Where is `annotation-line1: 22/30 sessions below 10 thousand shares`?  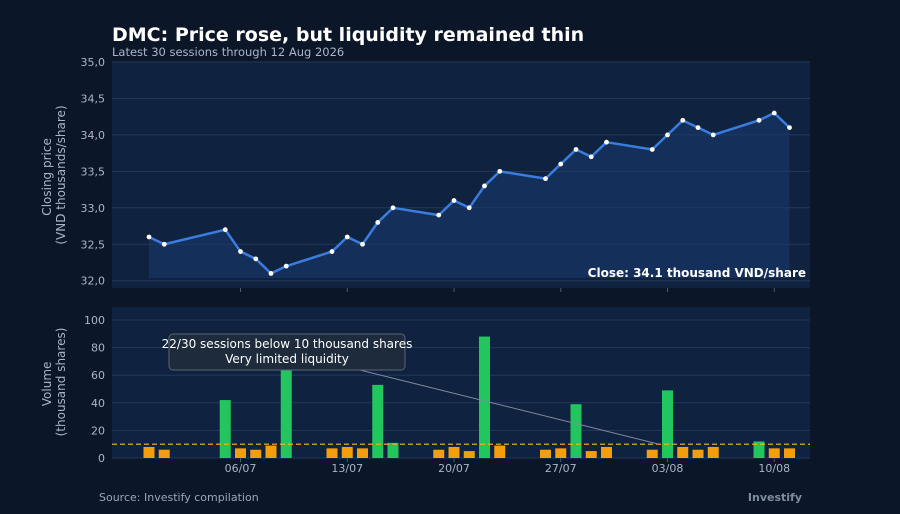 annotation-line1: 22/30 sessions below 10 thousand shares is located at coordinates (287, 344).